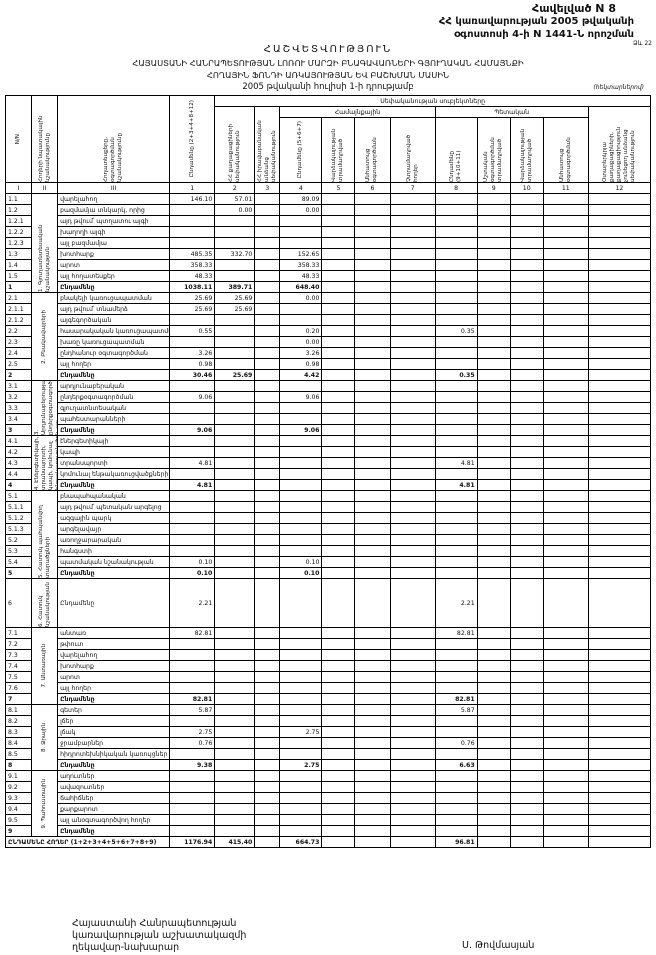 The image size is (656, 955). I want to click on row-number: 5.1.1, so click(18, 507).